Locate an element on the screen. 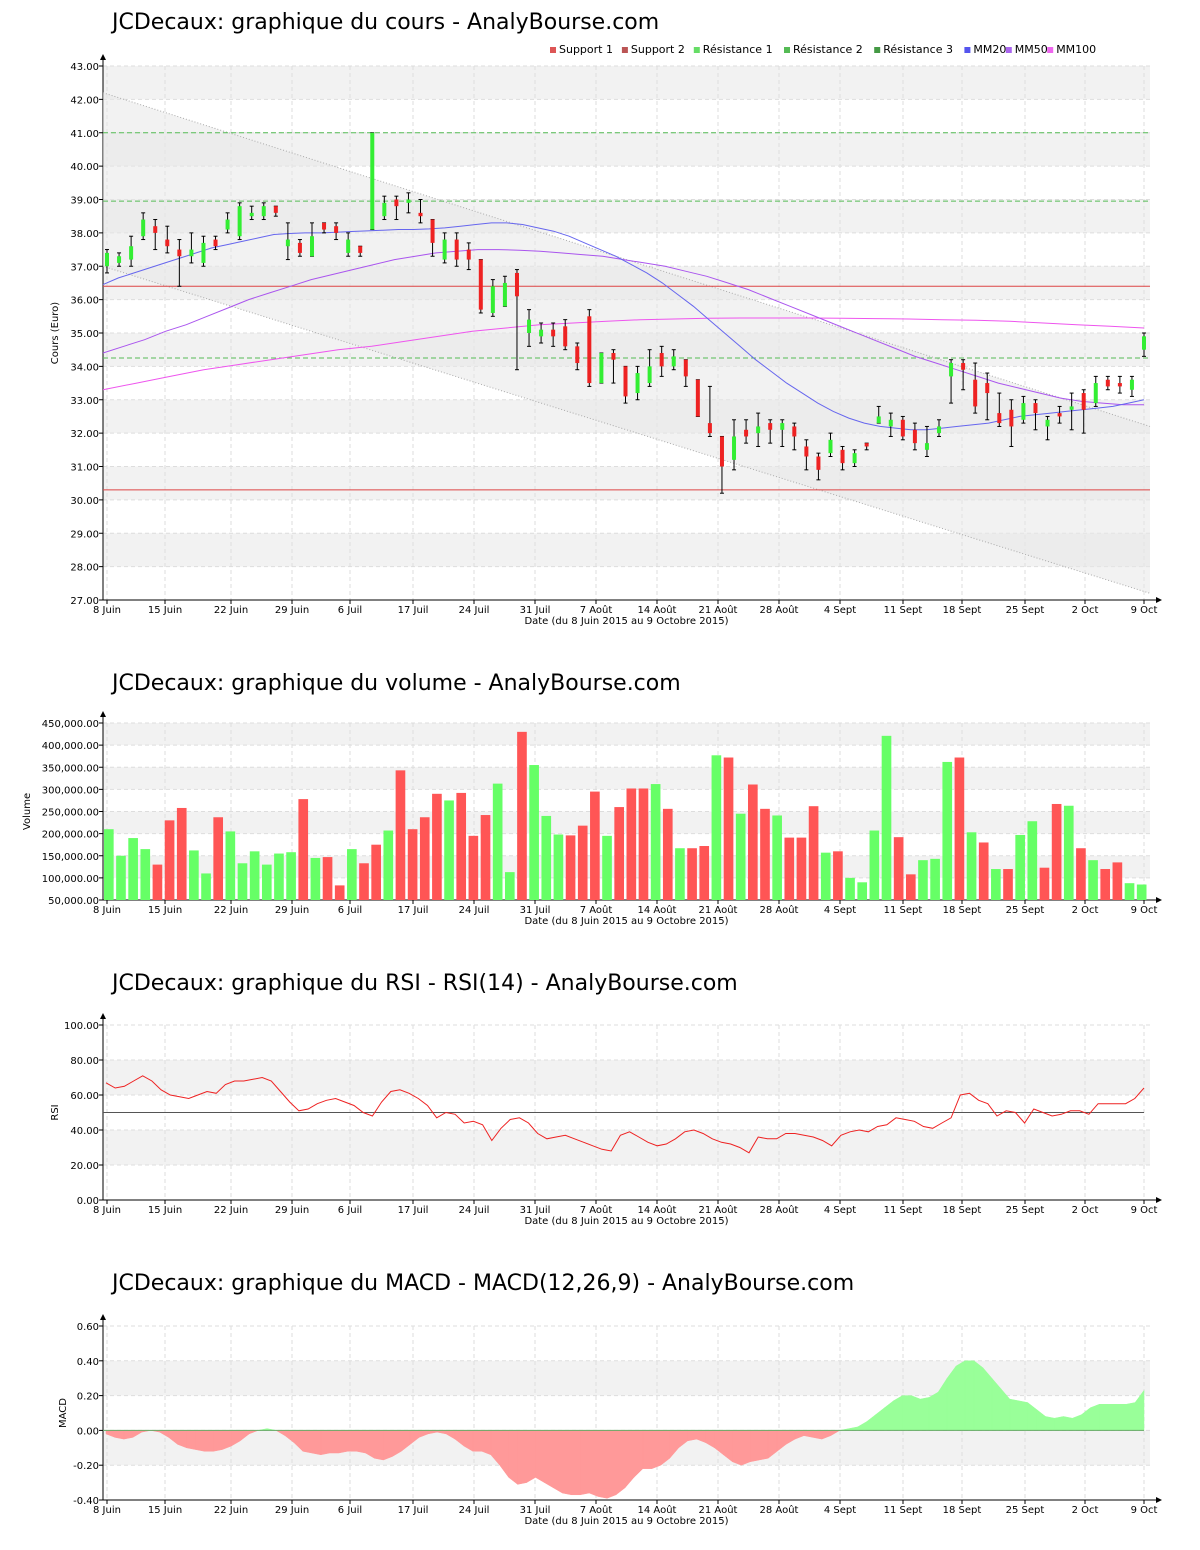  macd-xtick-label: 14 Août is located at coordinates (657, 1510).